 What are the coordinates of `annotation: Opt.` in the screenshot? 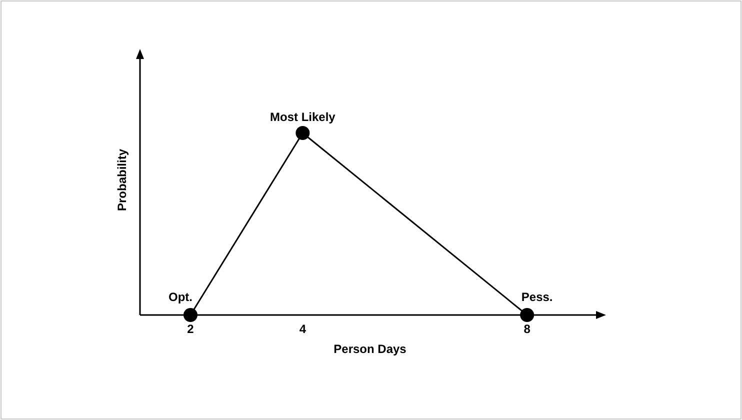 It's located at (180, 297).